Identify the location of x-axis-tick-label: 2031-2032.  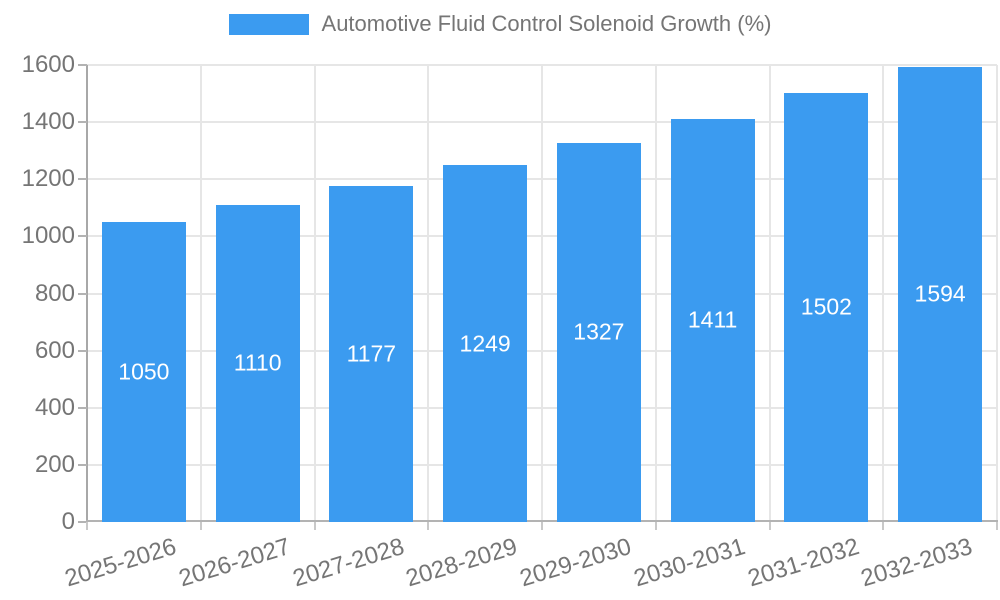
(803, 563).